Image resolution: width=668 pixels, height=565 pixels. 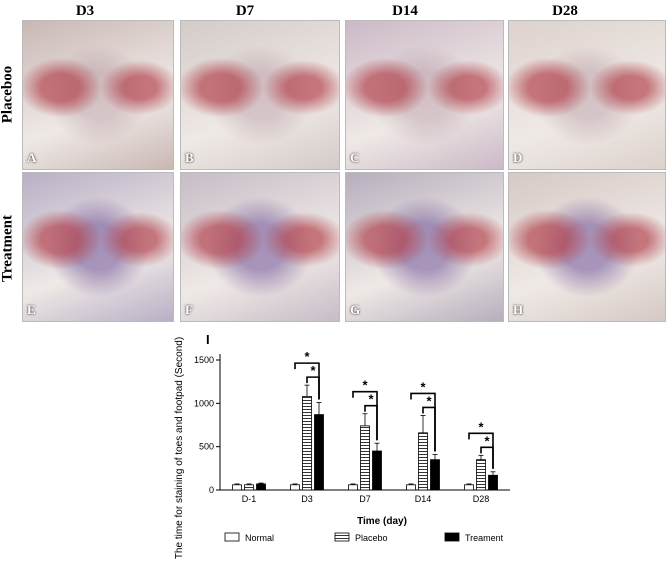 What do you see at coordinates (260, 95) in the screenshot?
I see `photo-panel-b: B` at bounding box center [260, 95].